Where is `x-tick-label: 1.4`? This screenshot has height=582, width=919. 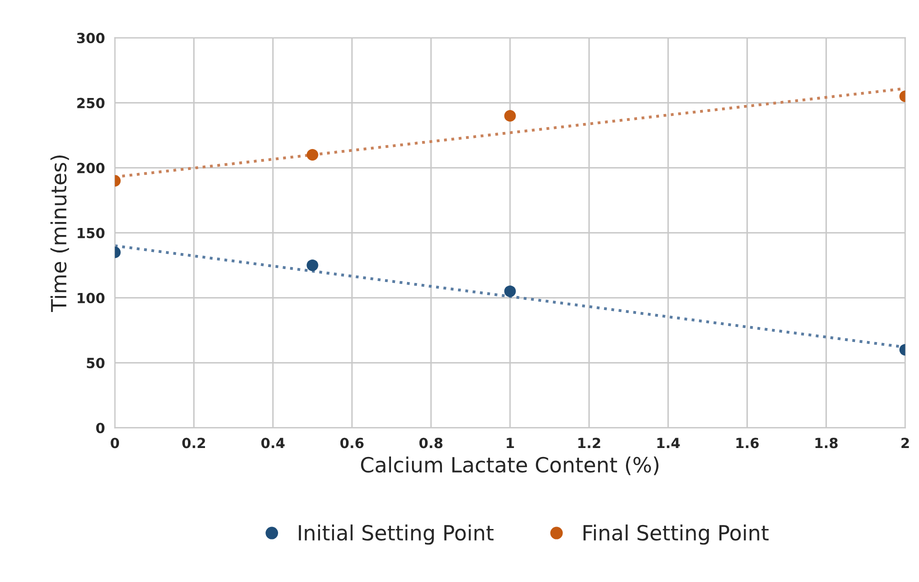
x-tick-label: 1.4 is located at coordinates (668, 443).